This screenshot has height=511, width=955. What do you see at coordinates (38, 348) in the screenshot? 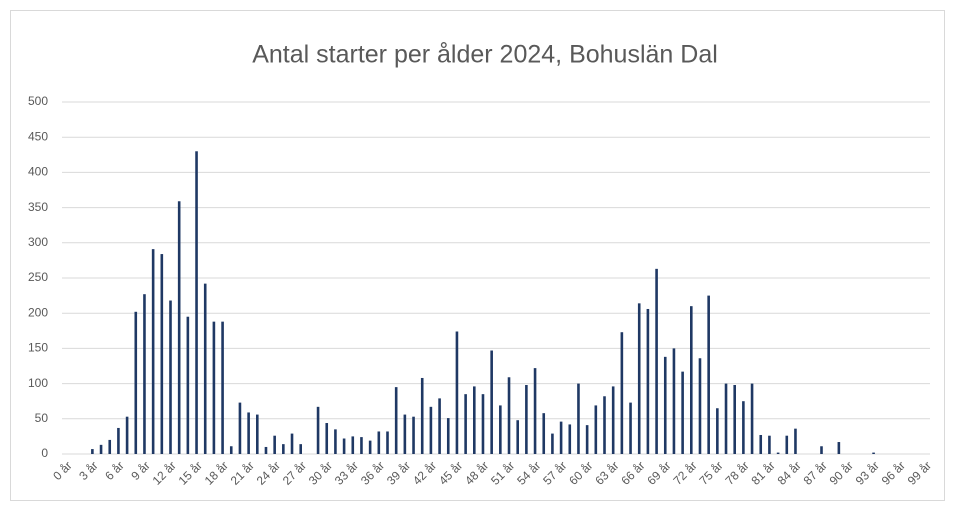
I see `y-tick-label: 150` at bounding box center [38, 348].